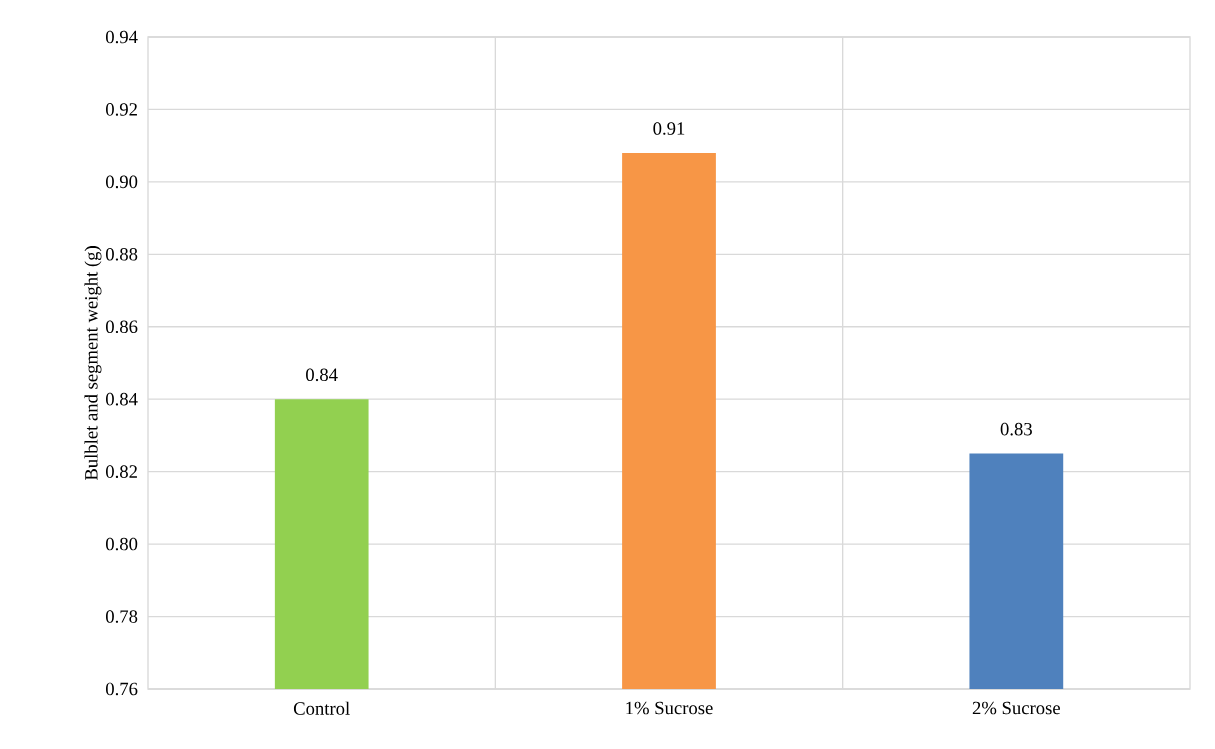 The image size is (1215, 749). What do you see at coordinates (122, 399) in the screenshot?
I see `y-tick-label: 0.84` at bounding box center [122, 399].